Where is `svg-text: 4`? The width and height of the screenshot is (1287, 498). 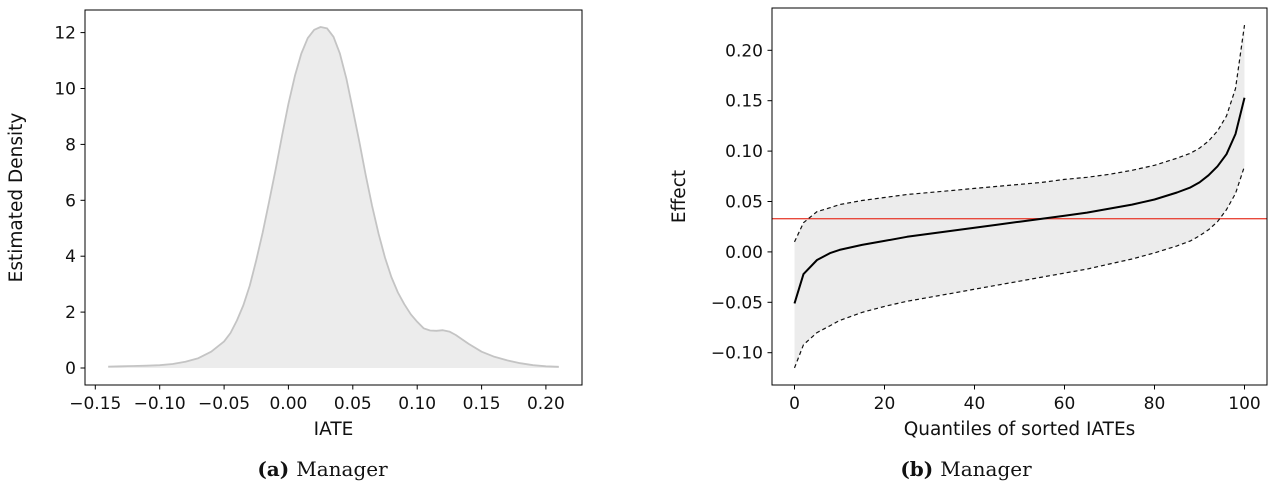
svg-text: 4 is located at coordinates (70, 257).